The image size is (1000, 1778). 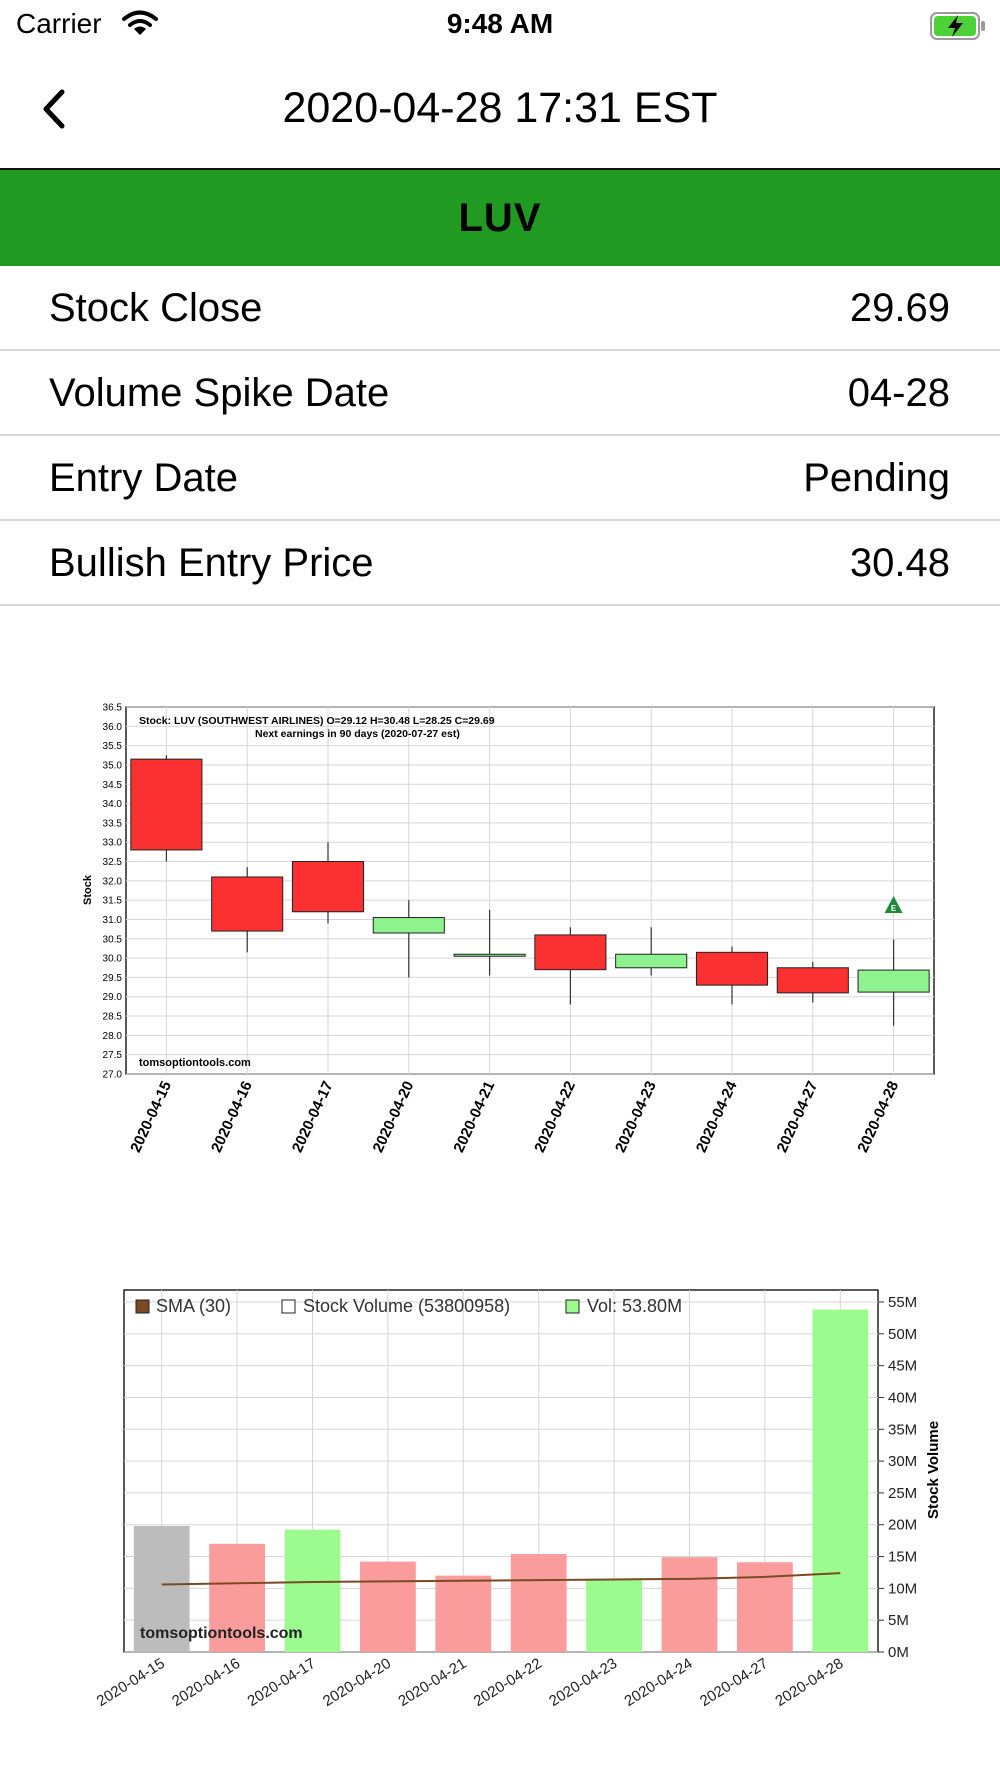 What do you see at coordinates (113, 862) in the screenshot?
I see `y-tick-label: 32.5` at bounding box center [113, 862].